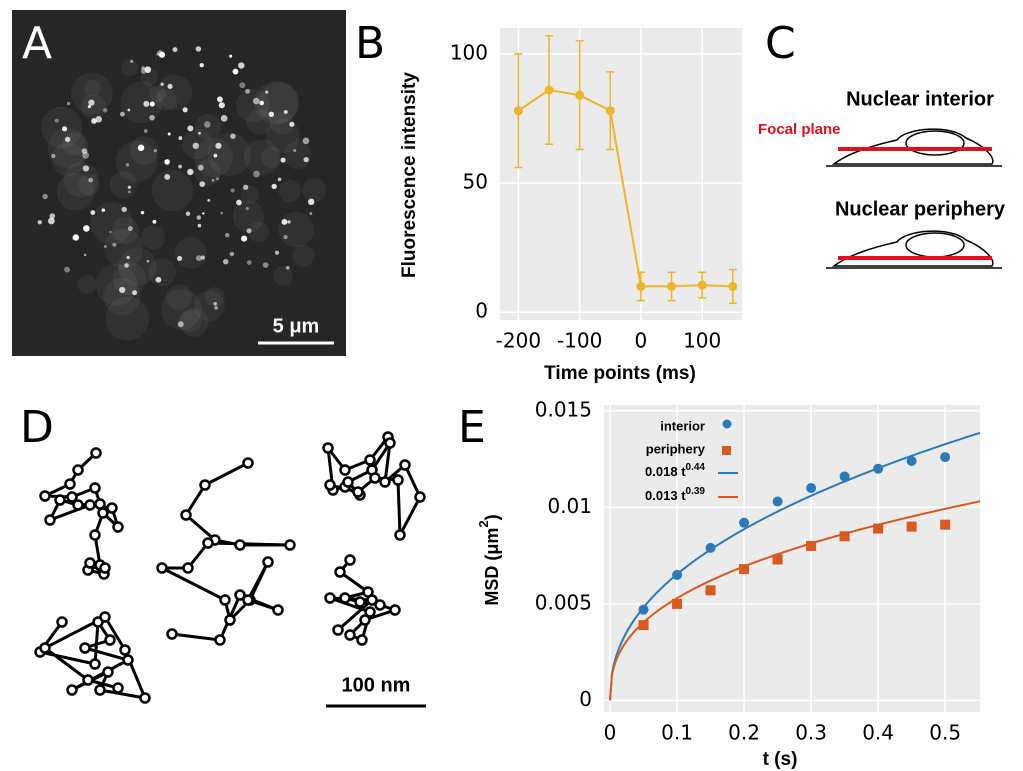 The height and width of the screenshot is (771, 1023). Describe the element at coordinates (696, 467) in the screenshot. I see `legend-label-sup: 0.44` at that location.